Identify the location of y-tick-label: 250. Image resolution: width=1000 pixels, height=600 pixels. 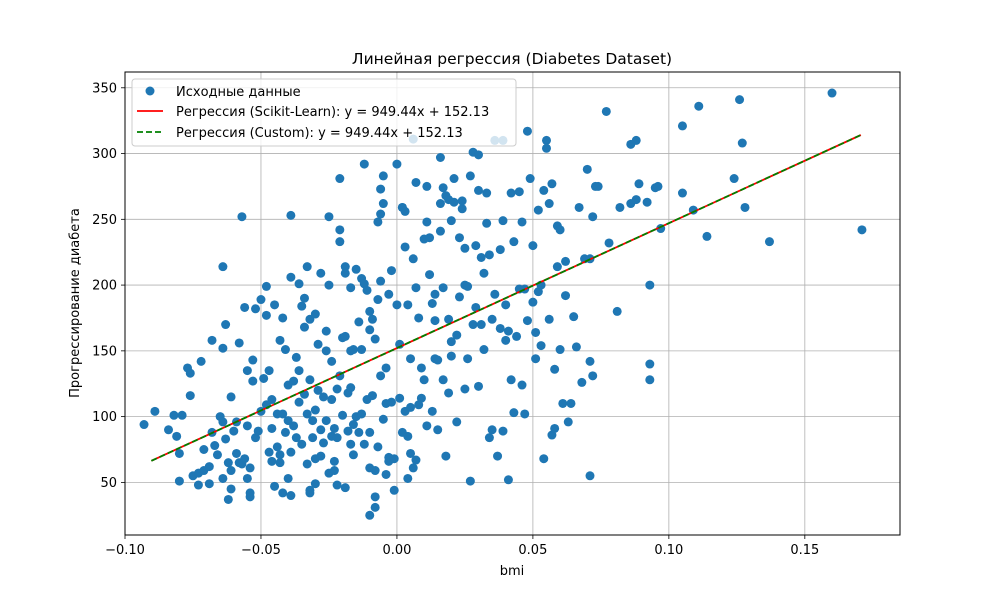
(104, 220).